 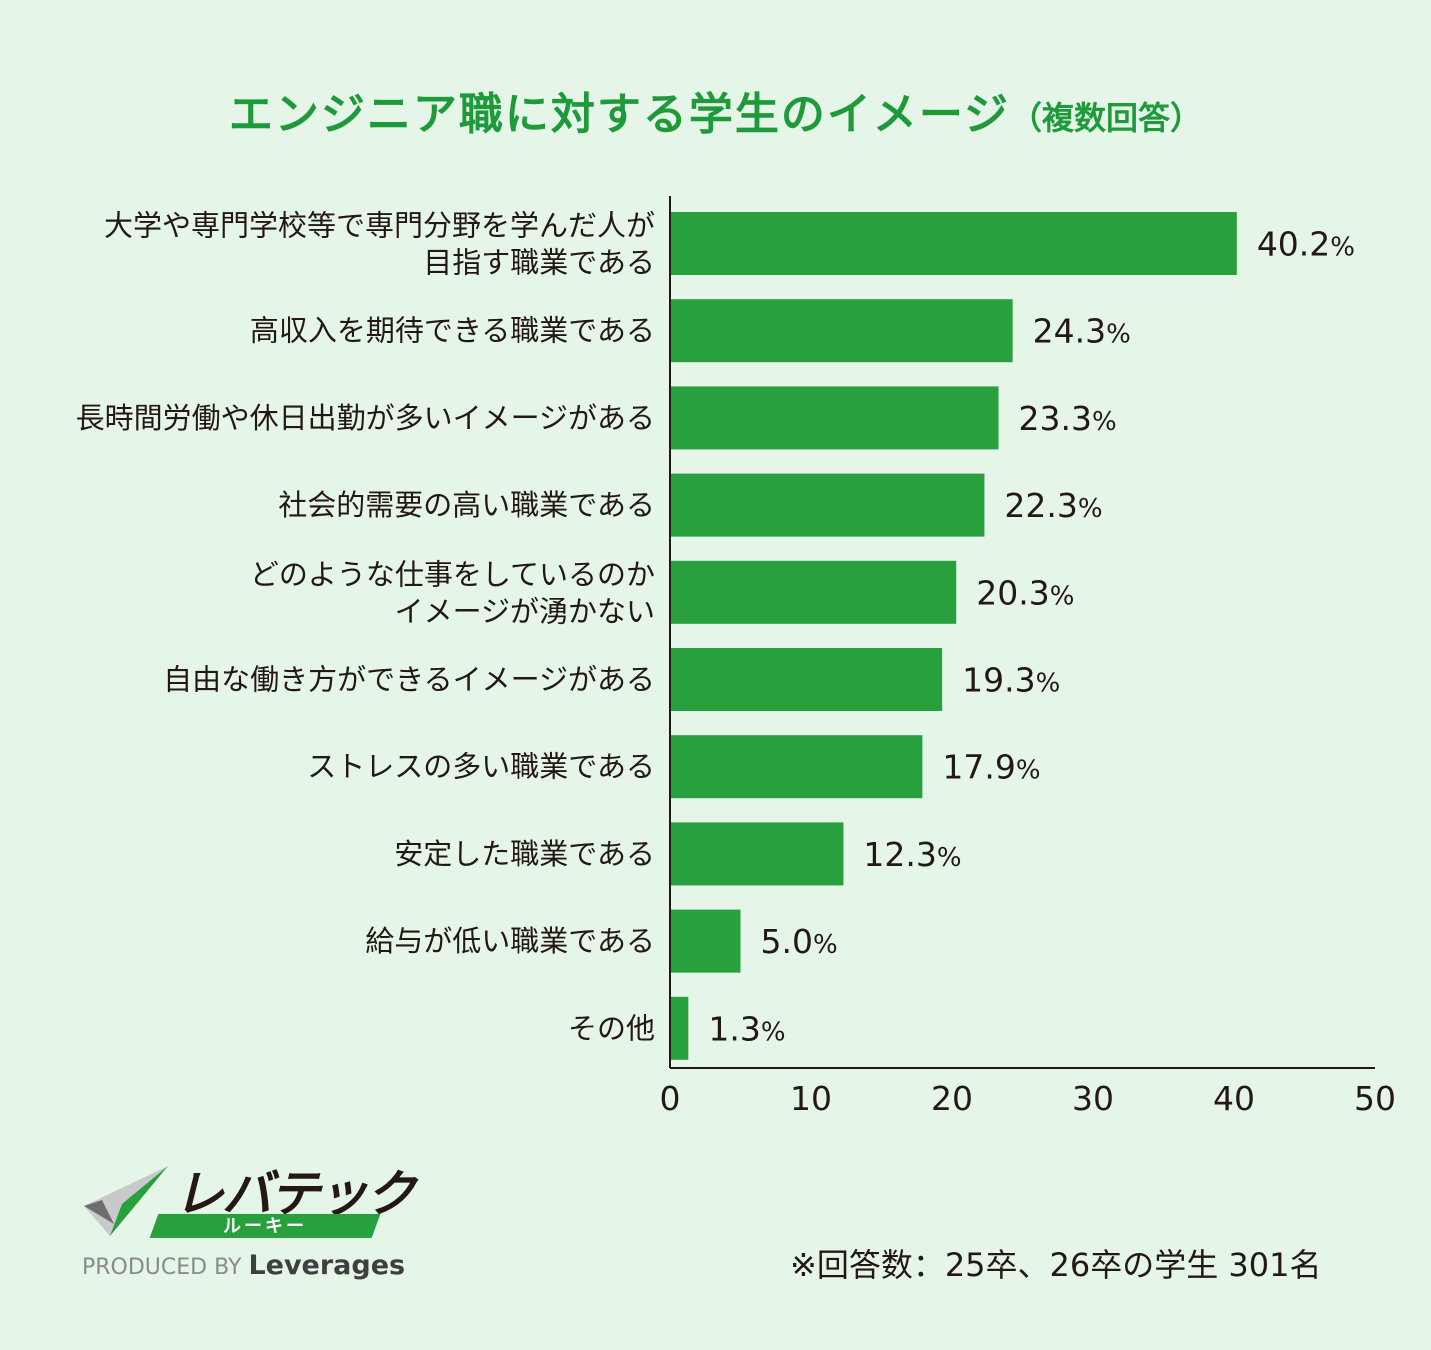 What do you see at coordinates (952, 1098) in the screenshot?
I see `x-tick-label-2: 20` at bounding box center [952, 1098].